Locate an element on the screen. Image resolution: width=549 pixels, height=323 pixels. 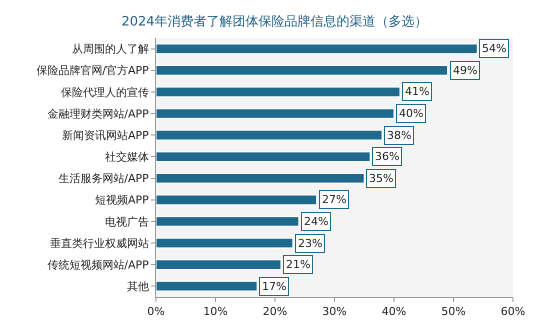
x-tick-label: 20% is located at coordinates (275, 311).